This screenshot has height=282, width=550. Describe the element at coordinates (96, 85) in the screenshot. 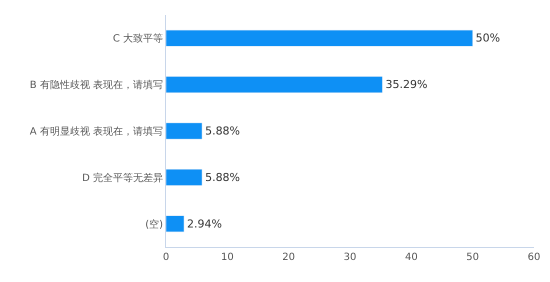

I see `y-tick-label: B 有隐性歧视 表现在，请填写` at that location.